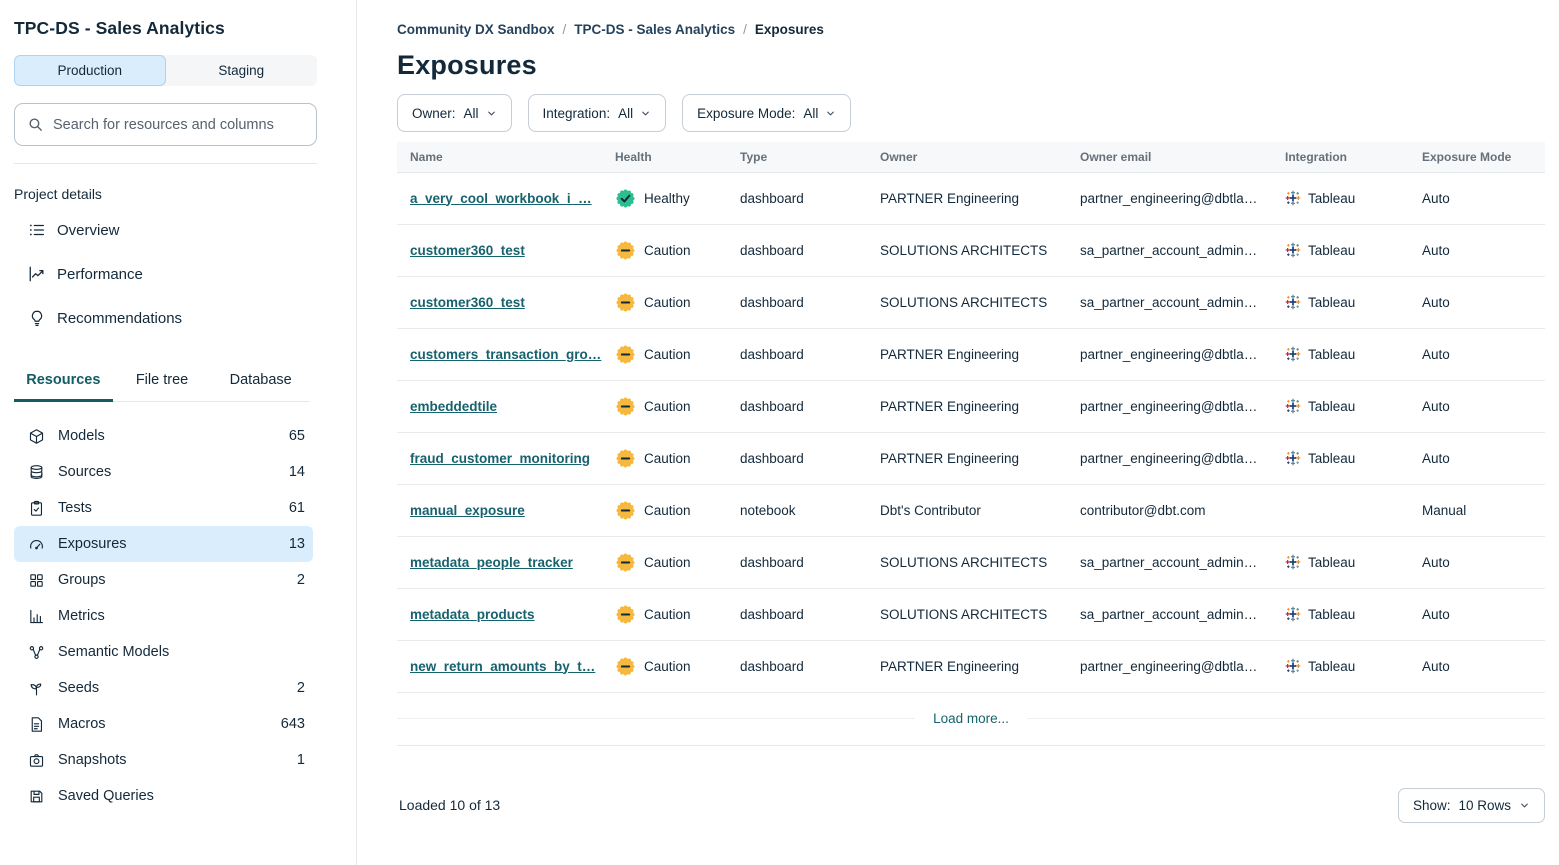  I want to click on sidebar-item-saved-queries: Saved Queries, so click(163, 796).